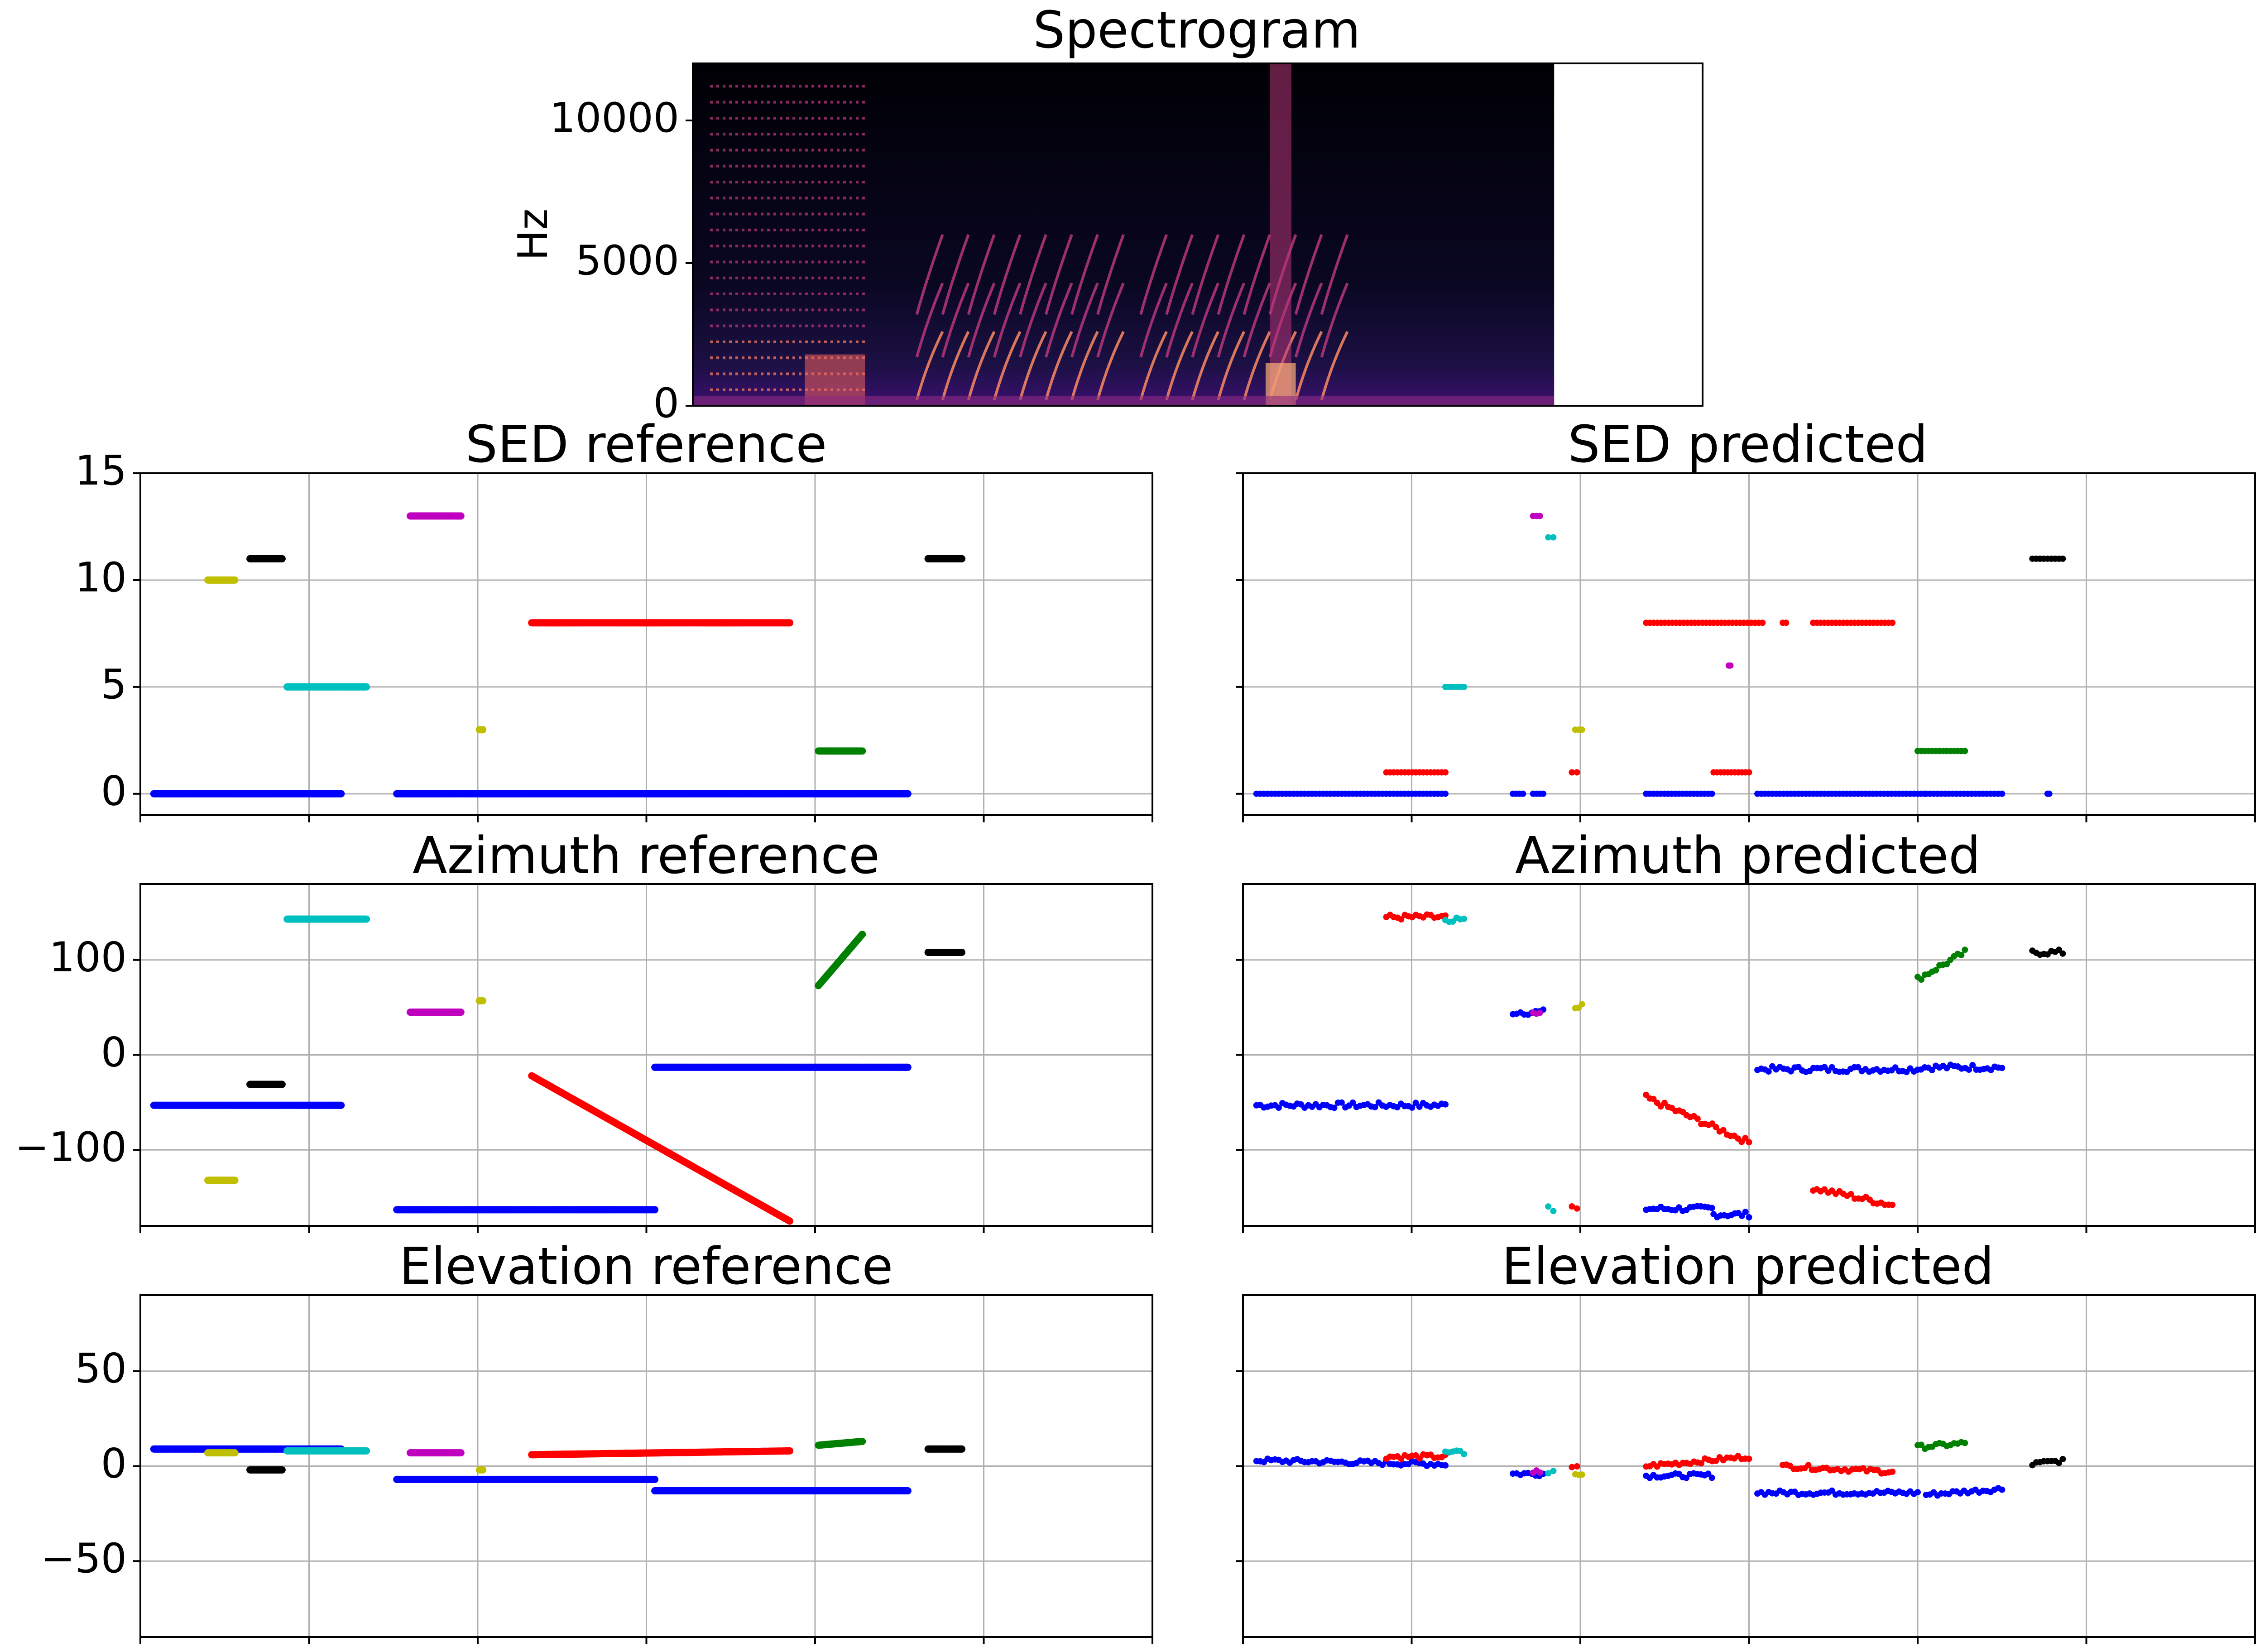  What do you see at coordinates (114, 1463) in the screenshot?
I see `y-tick-label: 0` at bounding box center [114, 1463].